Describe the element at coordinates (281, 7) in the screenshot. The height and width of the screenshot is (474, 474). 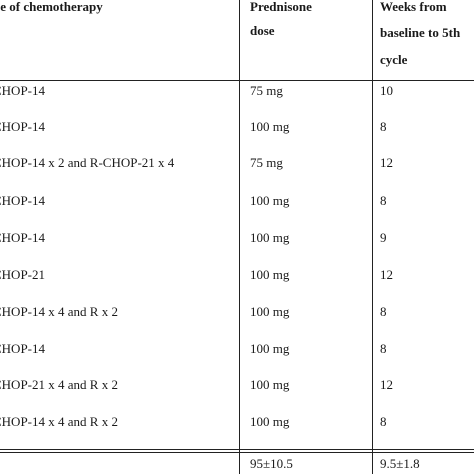
I see `header-prednisone-line1: Prednisone` at that location.